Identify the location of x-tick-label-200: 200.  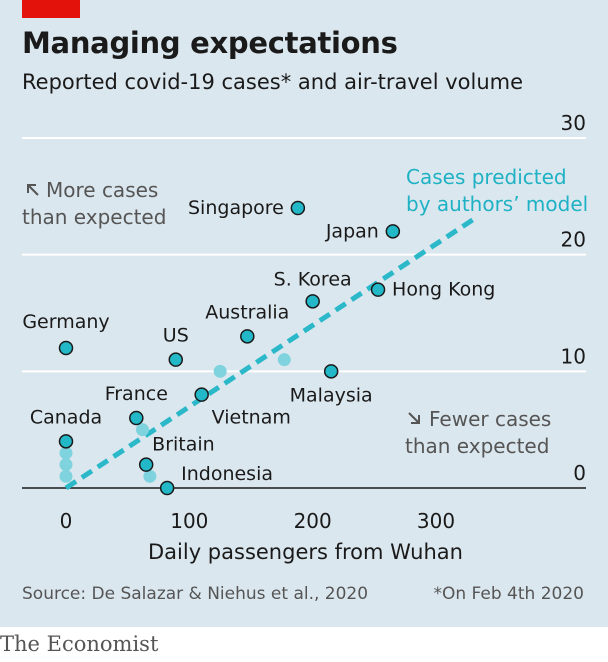
(313, 521).